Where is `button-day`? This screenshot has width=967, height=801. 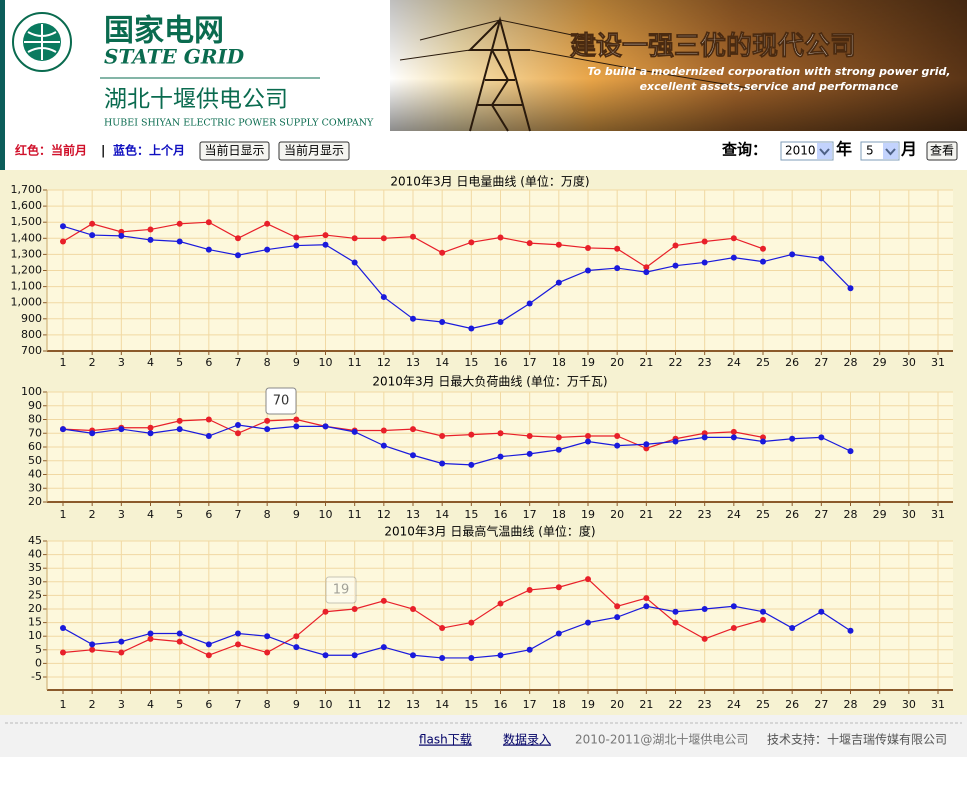
button-day is located at coordinates (234, 151).